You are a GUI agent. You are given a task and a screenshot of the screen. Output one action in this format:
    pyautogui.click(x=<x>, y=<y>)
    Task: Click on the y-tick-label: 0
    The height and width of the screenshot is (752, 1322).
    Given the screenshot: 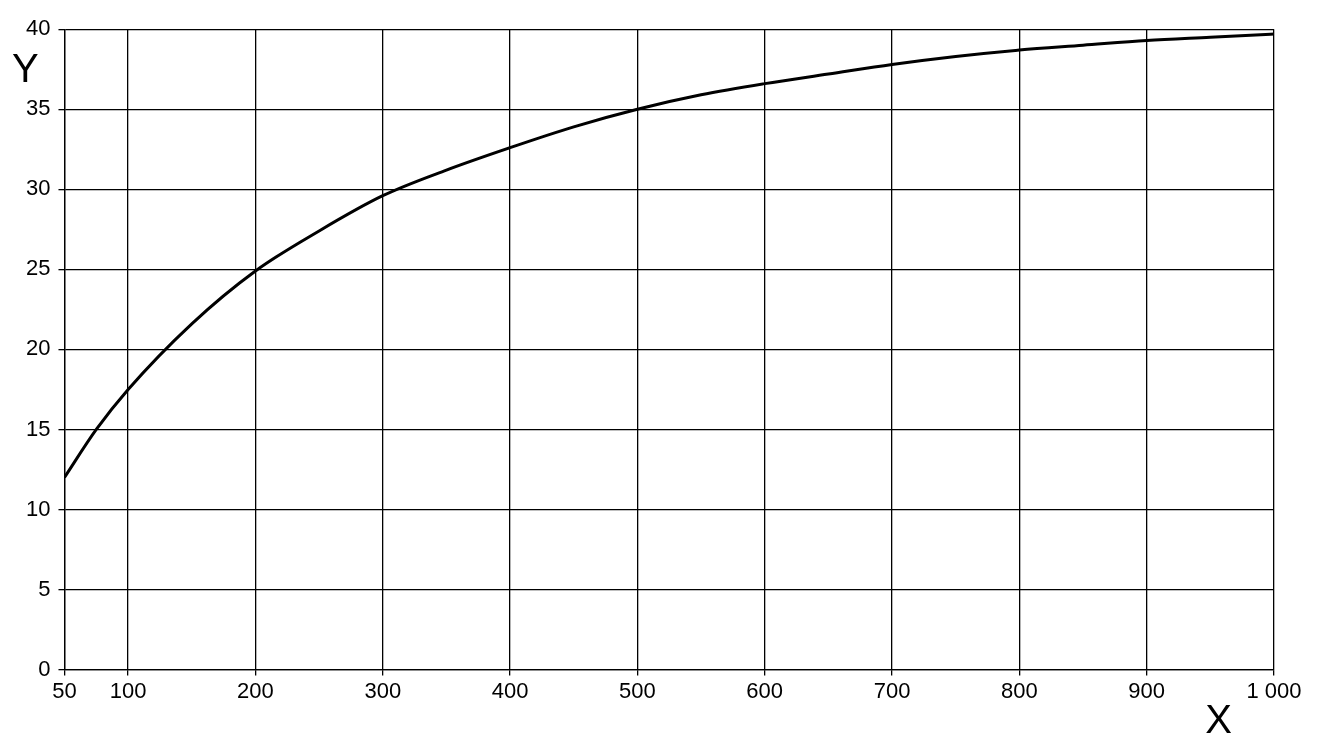 What is the action you would take?
    pyautogui.click(x=44, y=668)
    